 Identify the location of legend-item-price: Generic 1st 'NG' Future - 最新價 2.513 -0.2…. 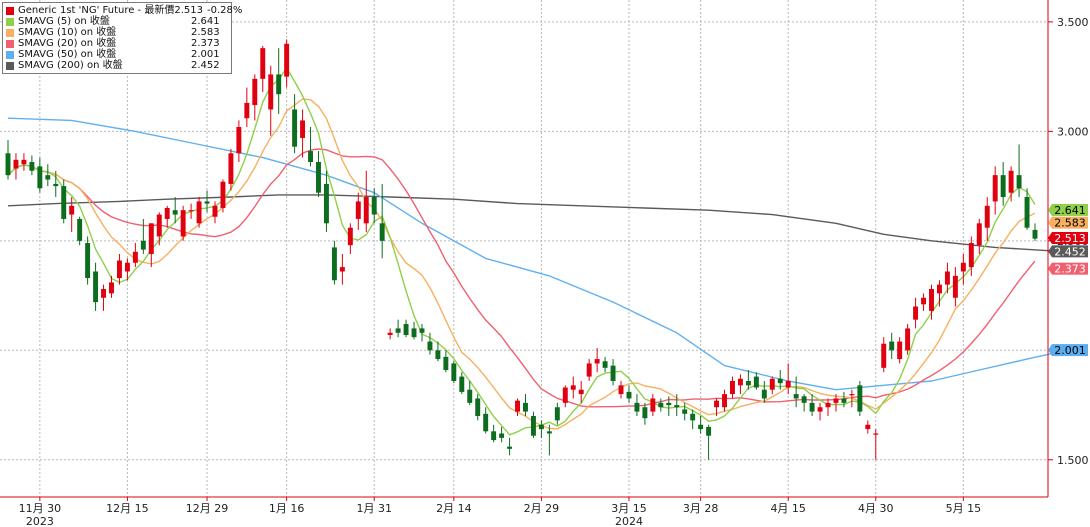
(124, 10).